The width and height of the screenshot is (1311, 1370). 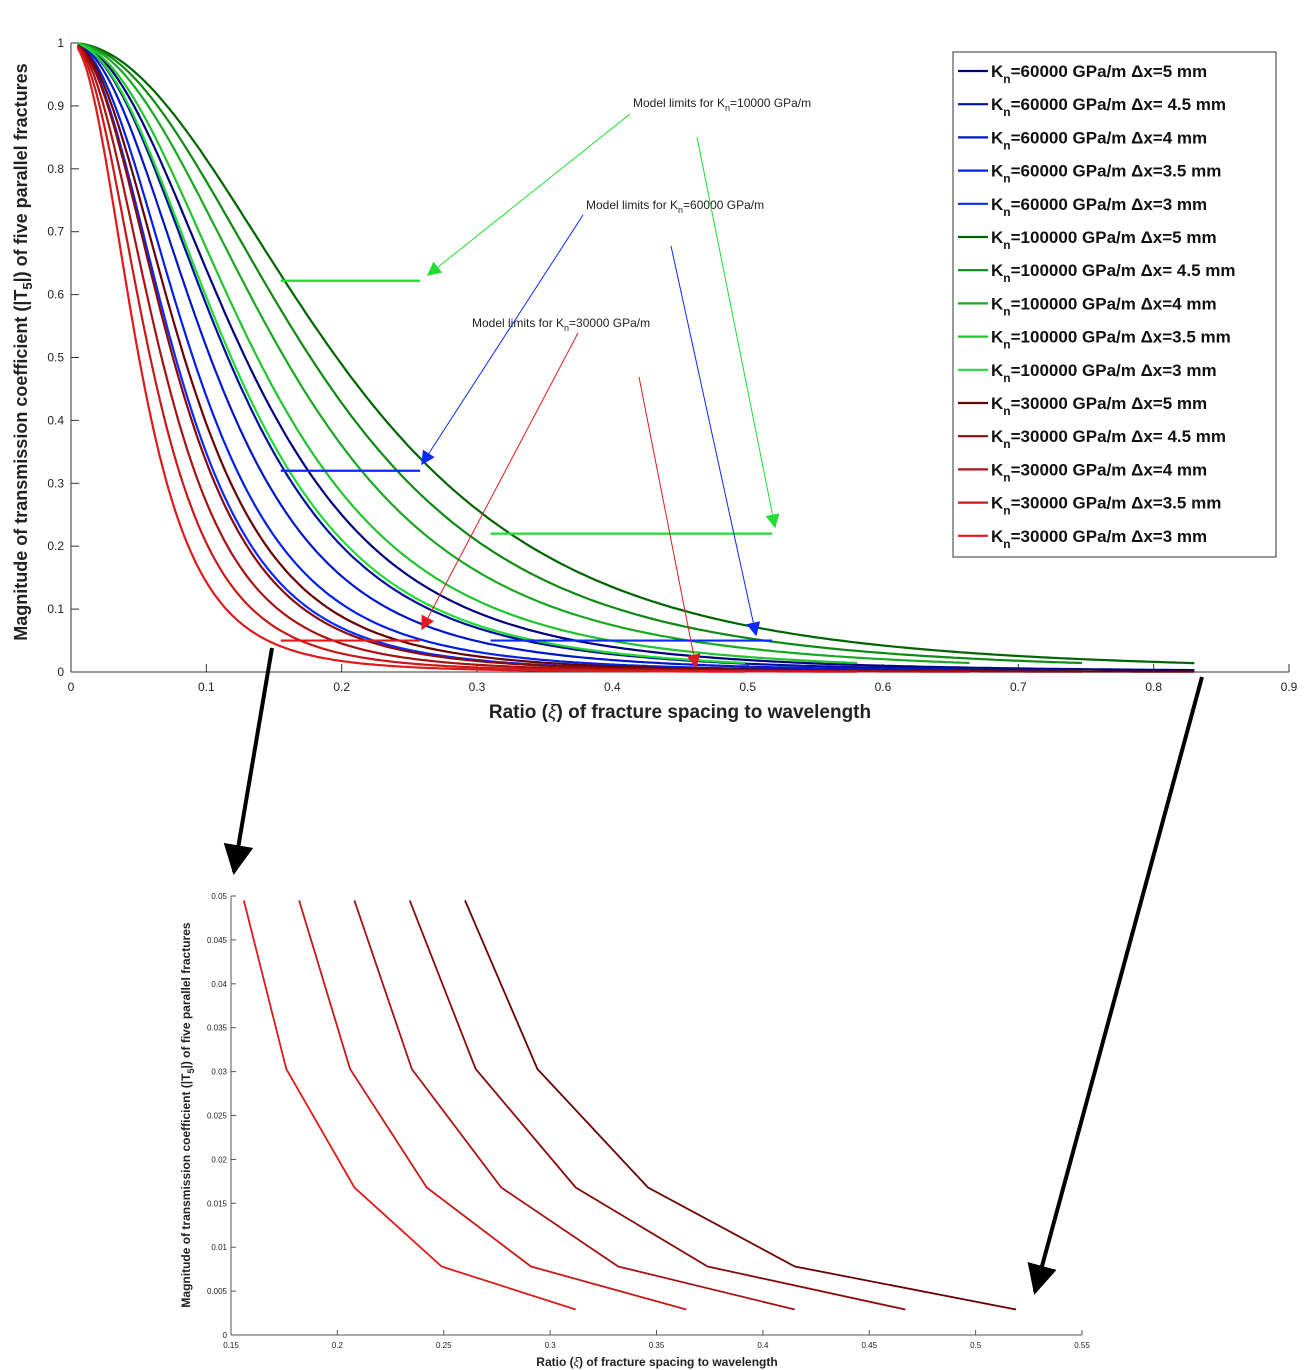 I want to click on inset-y-tick-label: 0.01, so click(x=219, y=1247).